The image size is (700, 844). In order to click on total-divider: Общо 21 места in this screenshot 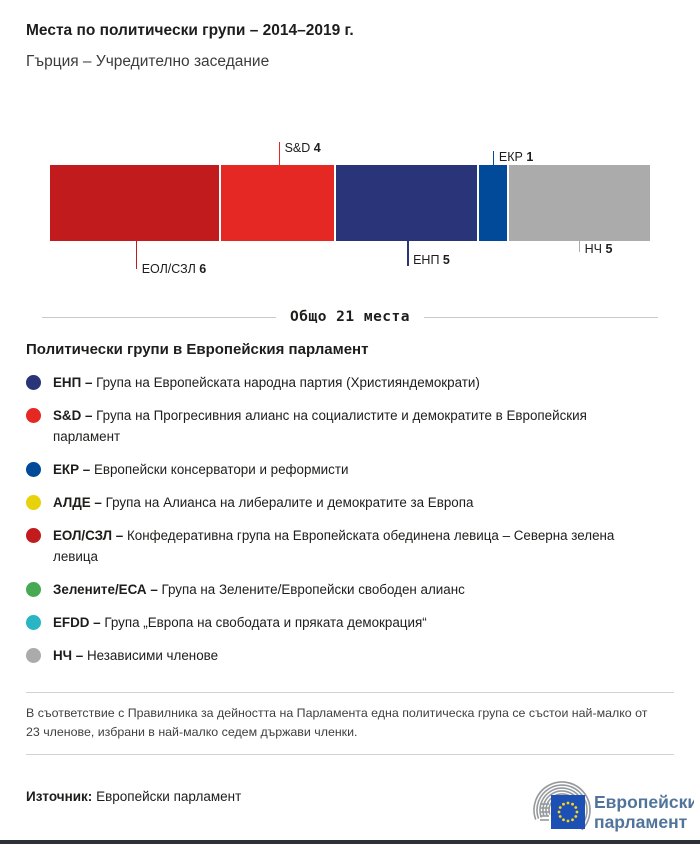, I will do `click(350, 317)`.